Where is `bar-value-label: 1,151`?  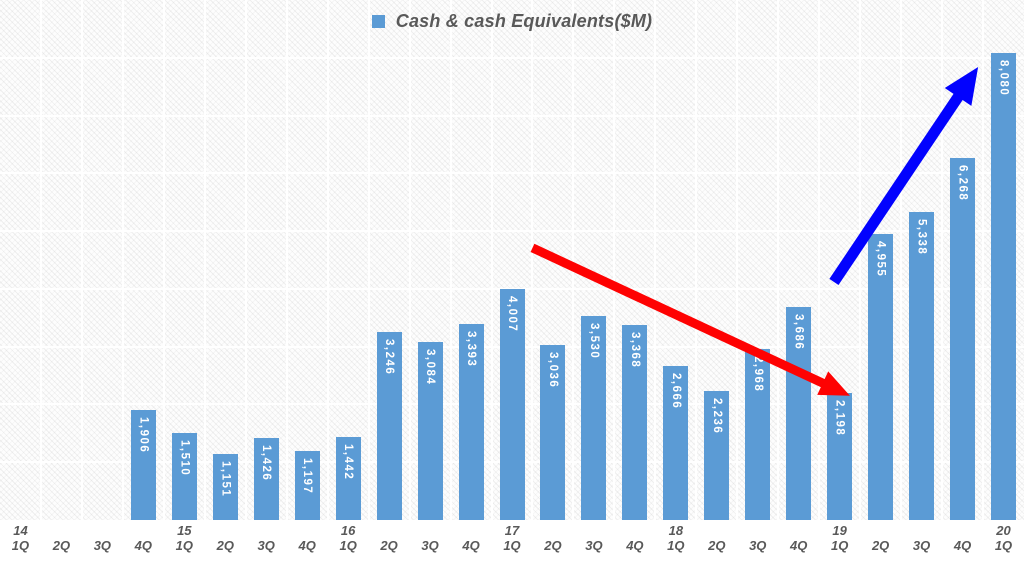 bar-value-label: 1,151 is located at coordinates (225, 478).